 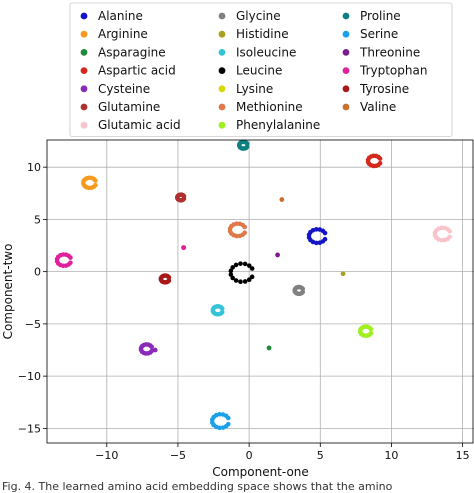 What do you see at coordinates (123, 34) in the screenshot?
I see `legend-entry: Arginine` at bounding box center [123, 34].